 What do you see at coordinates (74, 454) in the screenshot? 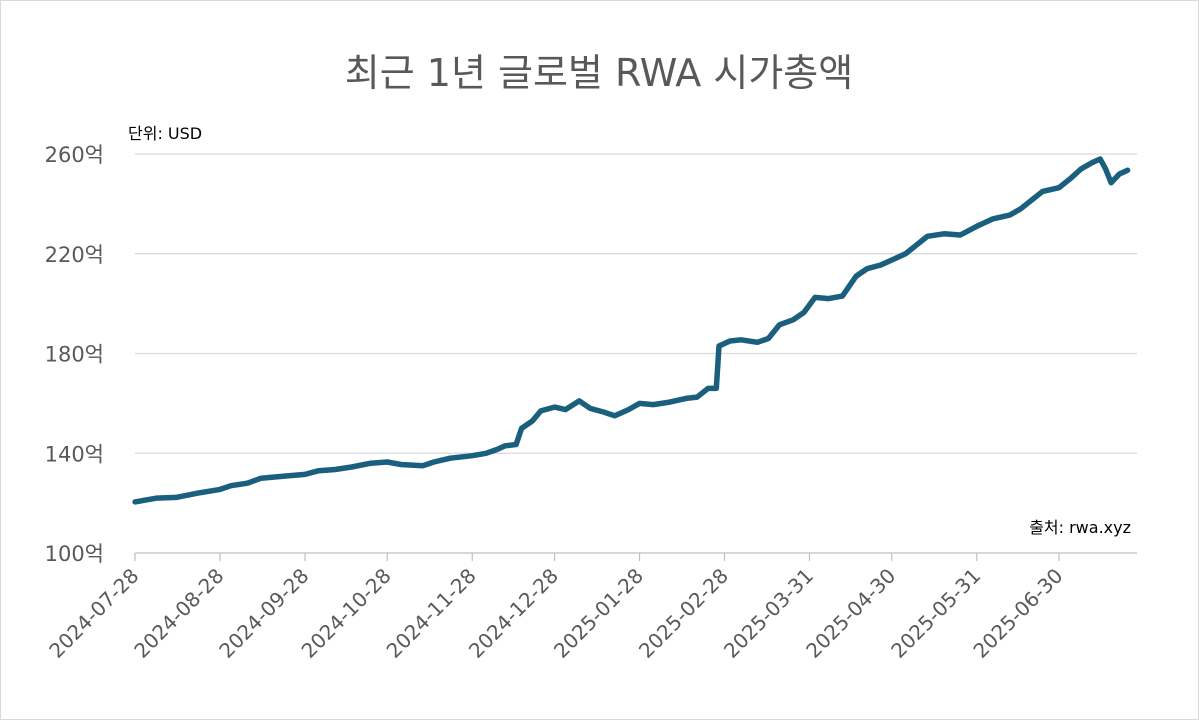
I see `y-tick-label: 140억` at bounding box center [74, 454].